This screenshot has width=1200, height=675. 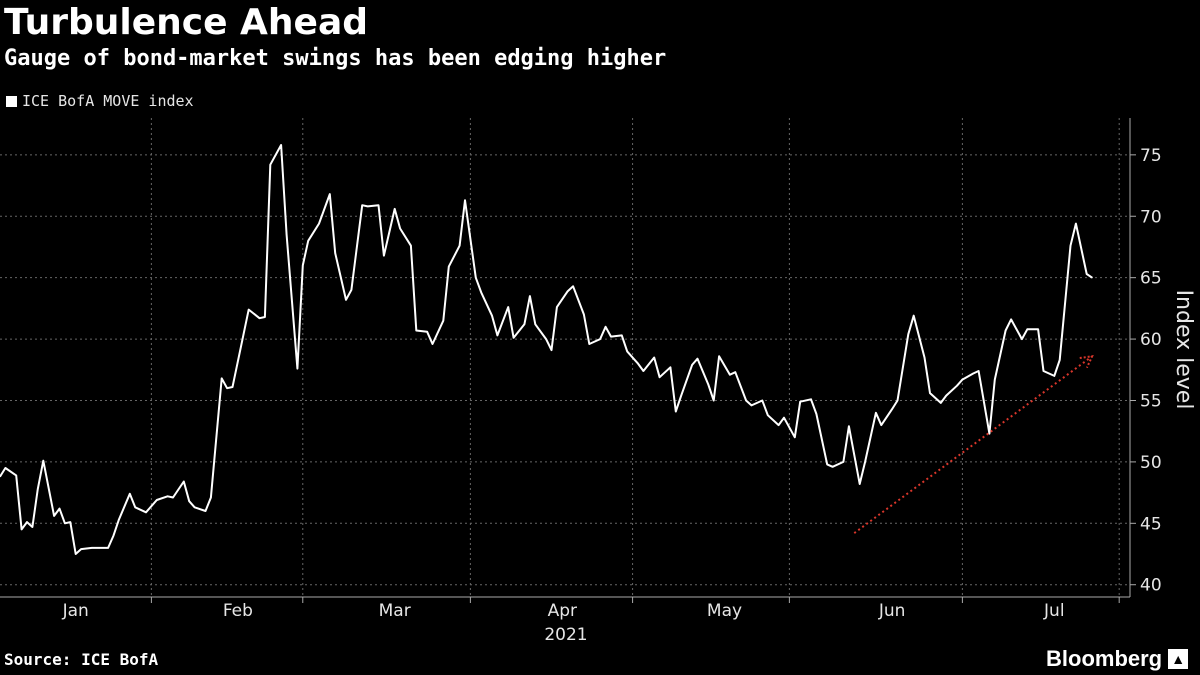 I want to click on legend-swatch, so click(x=11, y=101).